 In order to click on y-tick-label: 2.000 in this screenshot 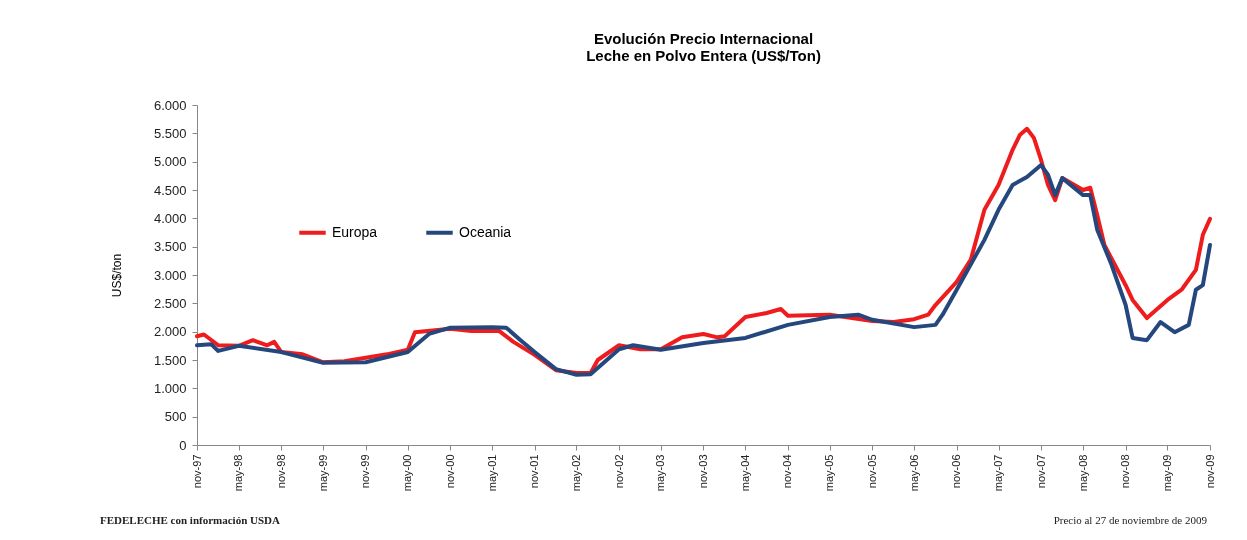, I will do `click(170, 332)`.